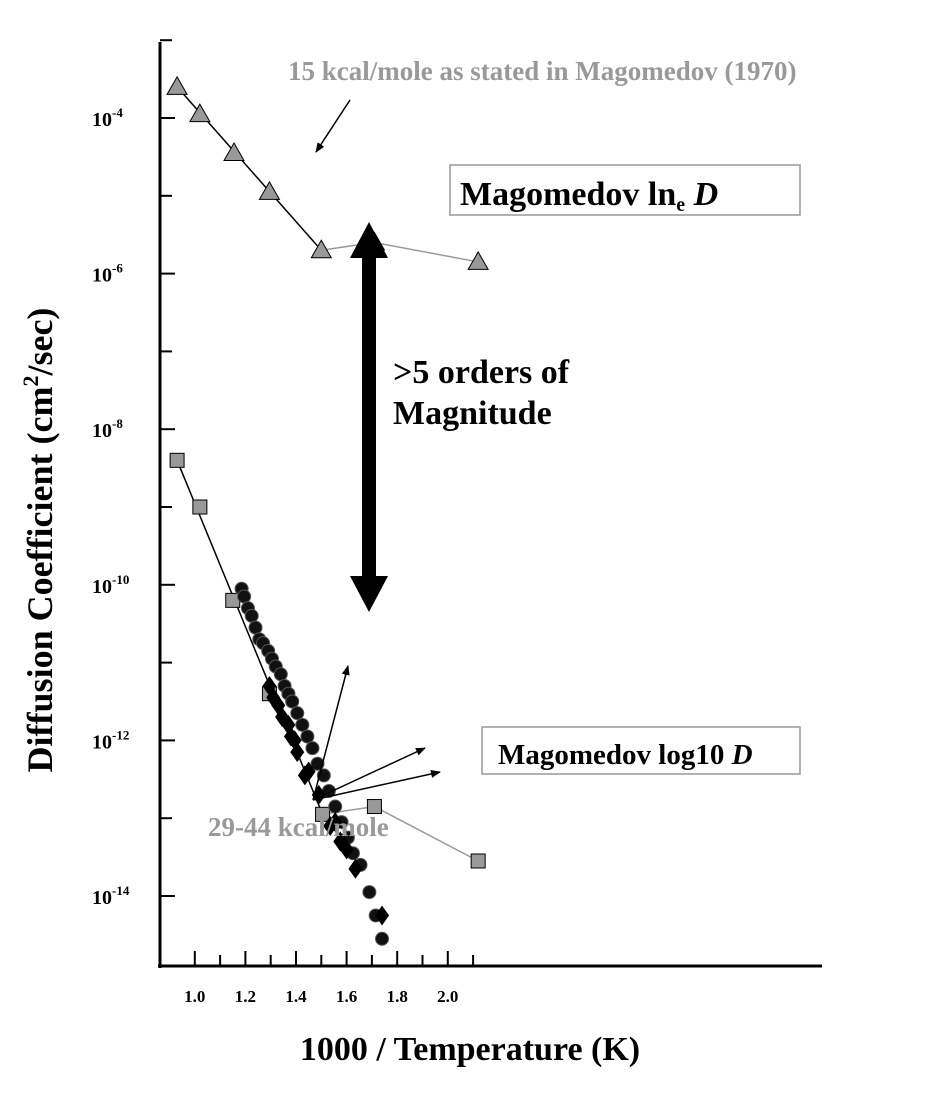 This screenshot has height=1094, width=943. What do you see at coordinates (472, 413) in the screenshot?
I see `orders-label-line2: Magnitude` at bounding box center [472, 413].